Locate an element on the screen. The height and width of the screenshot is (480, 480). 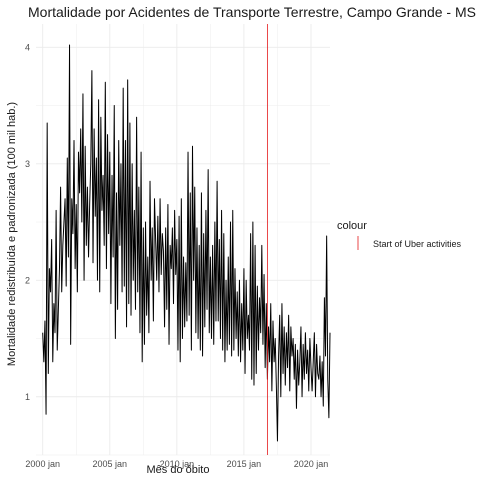
y-tick-label: 1 is located at coordinates (27, 397).